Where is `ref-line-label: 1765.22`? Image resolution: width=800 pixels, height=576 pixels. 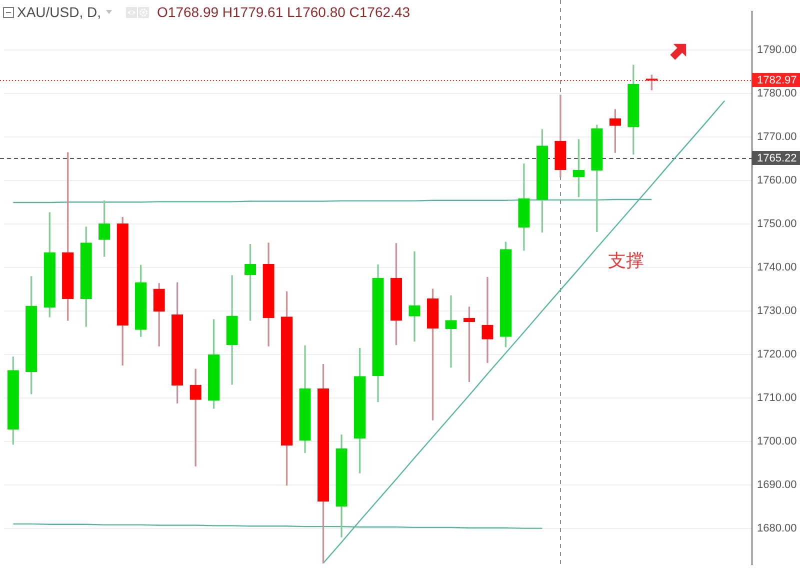 ref-line-label: 1765.22 is located at coordinates (777, 158).